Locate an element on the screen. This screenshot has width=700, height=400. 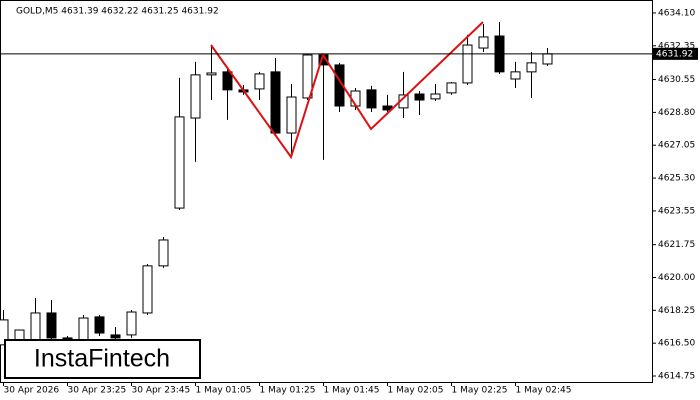
x-tick-label: 1 May 01:25 is located at coordinates (288, 391).